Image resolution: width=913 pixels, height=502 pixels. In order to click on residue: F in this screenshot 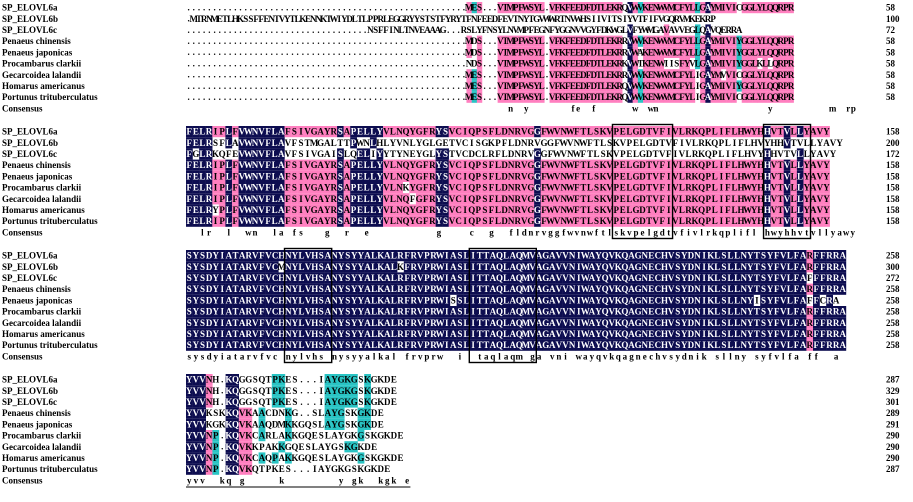, I will do `click(817, 312)`.